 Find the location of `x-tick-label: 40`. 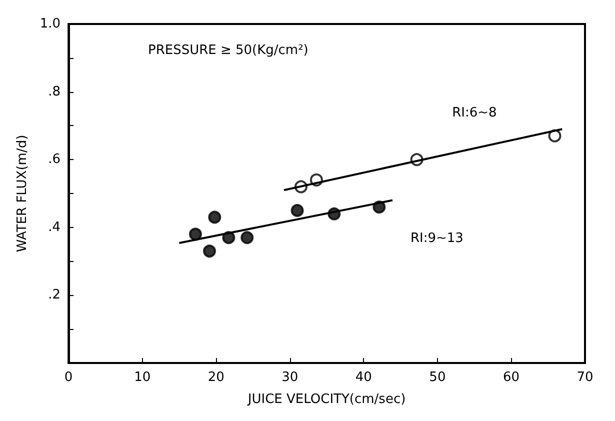

x-tick-label: 40 is located at coordinates (363, 377).